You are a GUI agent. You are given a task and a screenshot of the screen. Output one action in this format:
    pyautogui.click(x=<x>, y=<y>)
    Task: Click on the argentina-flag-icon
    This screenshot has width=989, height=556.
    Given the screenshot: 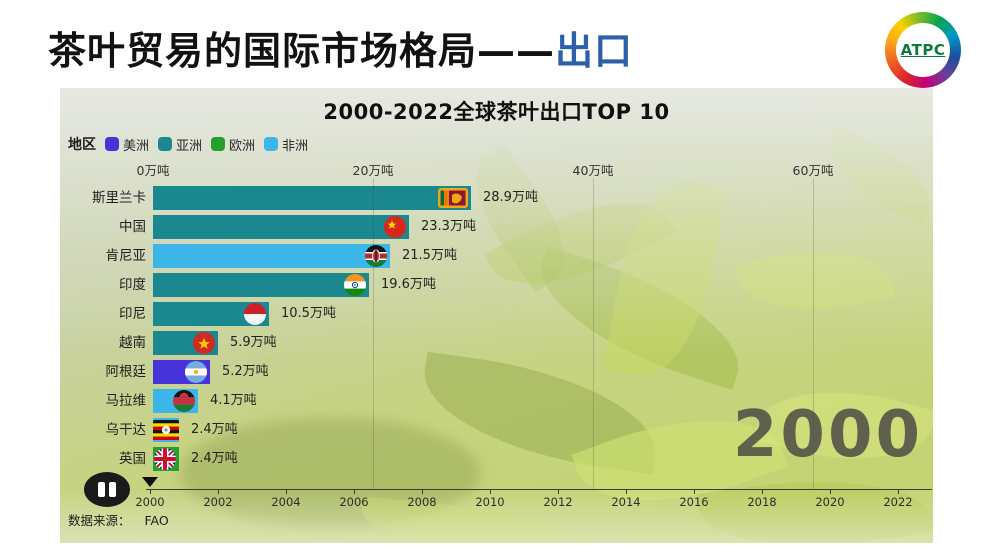 What is the action you would take?
    pyautogui.click(x=196, y=372)
    